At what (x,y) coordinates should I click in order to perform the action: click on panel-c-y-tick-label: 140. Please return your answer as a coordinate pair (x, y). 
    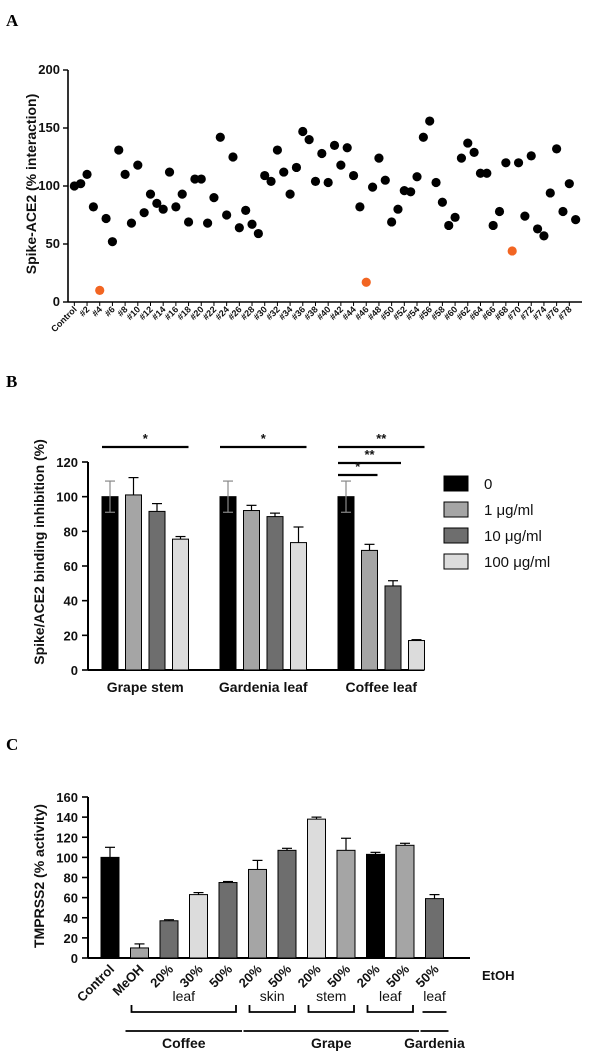
    Looking at the image, I should click on (67, 817).